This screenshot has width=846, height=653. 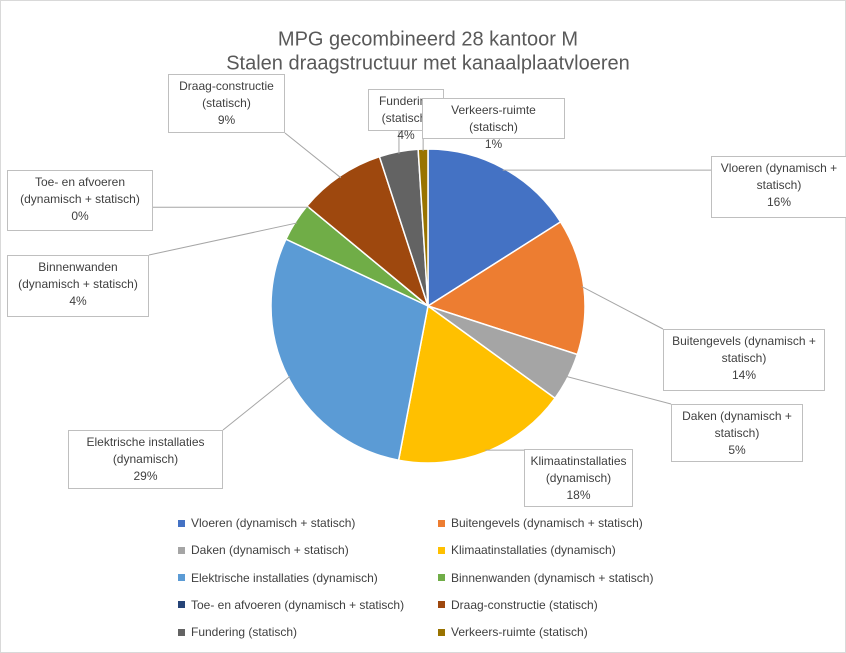 I want to click on legend-label: Klimaatinstallaties (dynamisch), so click(x=533, y=550).